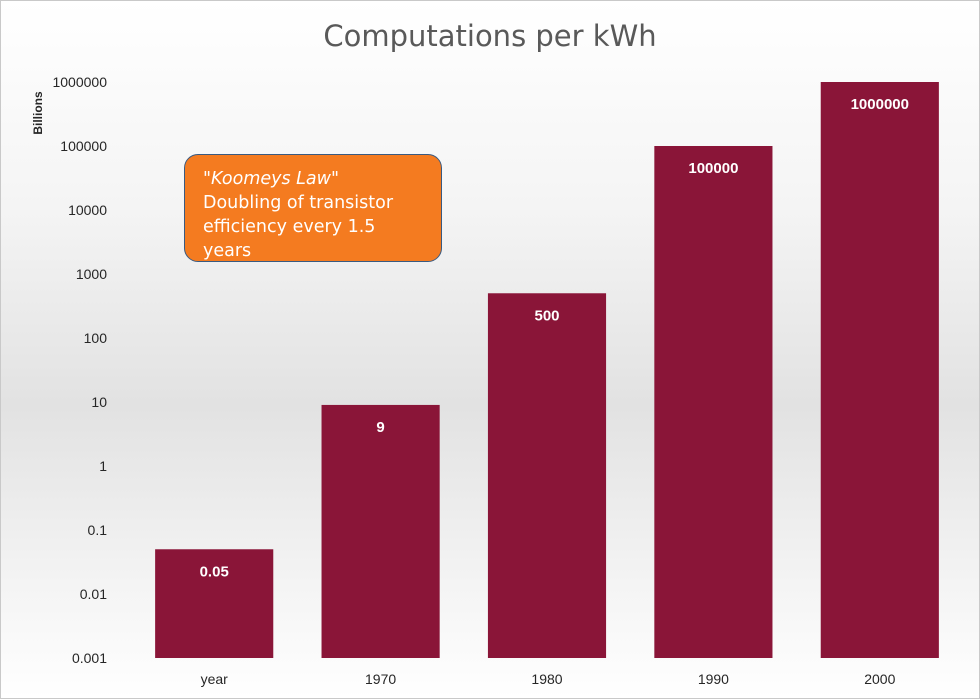  I want to click on data-label: 0.05, so click(214, 571).